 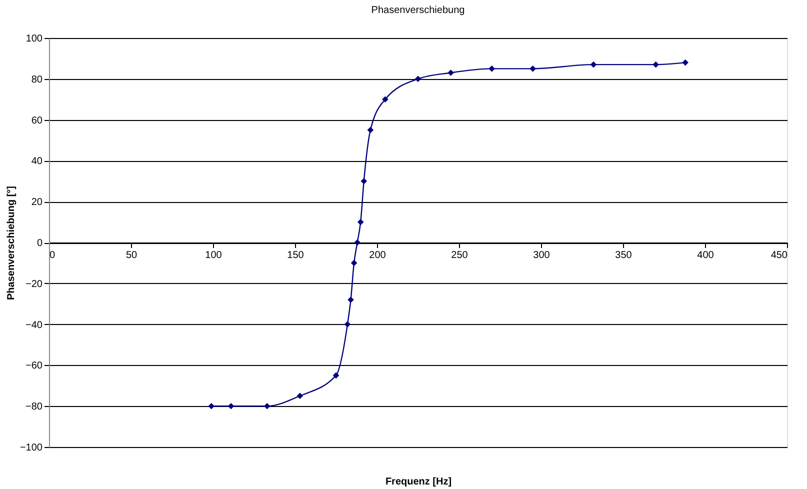 I want to click on x-tick-label: 300, so click(x=541, y=255).